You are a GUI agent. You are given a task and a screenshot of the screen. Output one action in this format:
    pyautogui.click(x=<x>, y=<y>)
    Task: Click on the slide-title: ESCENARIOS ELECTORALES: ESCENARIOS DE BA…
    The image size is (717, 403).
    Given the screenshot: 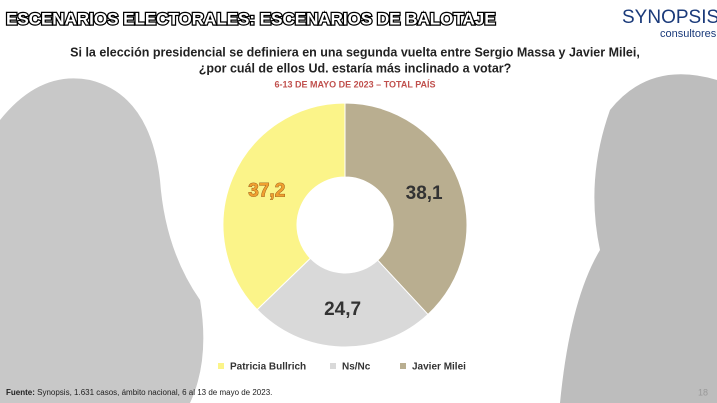 What is the action you would take?
    pyautogui.click(x=251, y=18)
    